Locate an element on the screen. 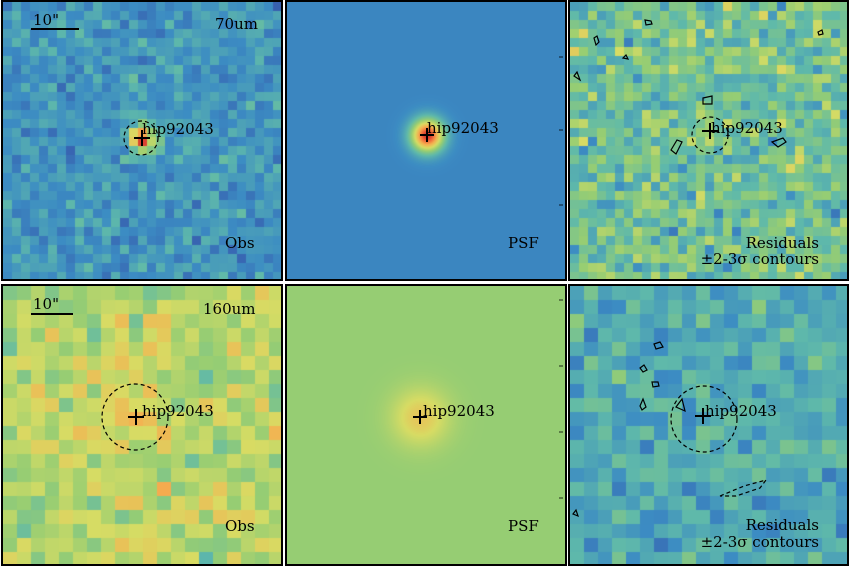 The height and width of the screenshot is (566, 850). band-label: 70um is located at coordinates (236, 24).